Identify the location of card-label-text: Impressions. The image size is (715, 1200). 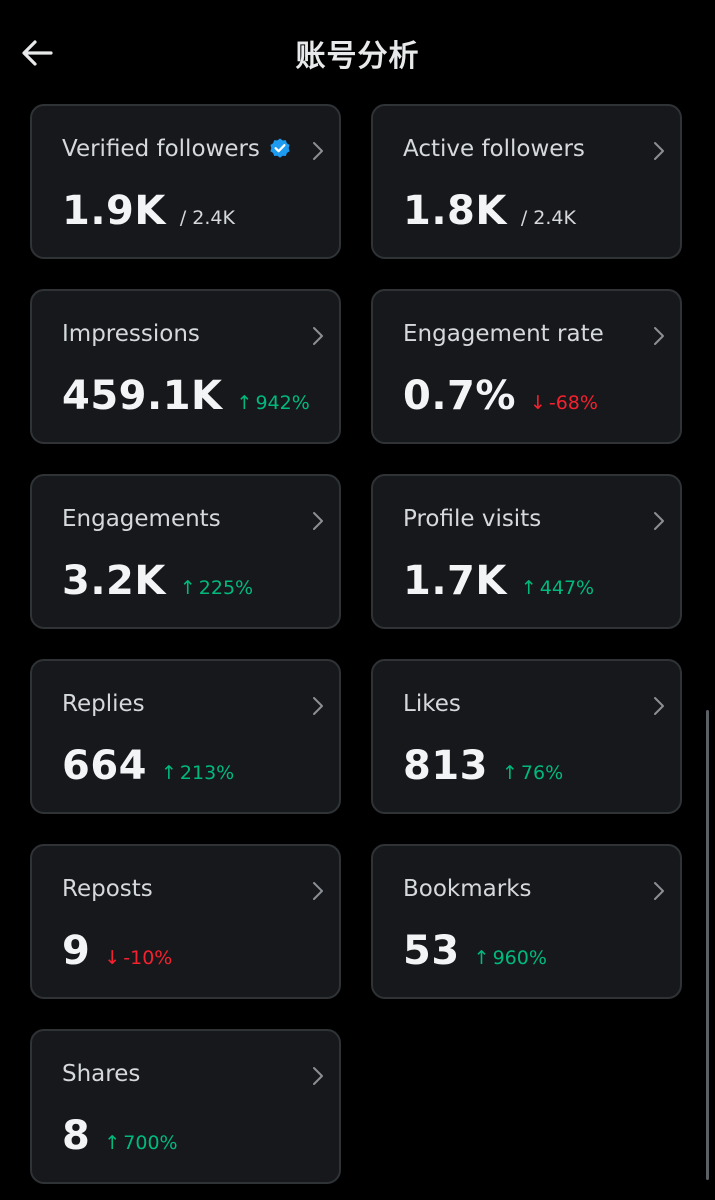
(131, 334).